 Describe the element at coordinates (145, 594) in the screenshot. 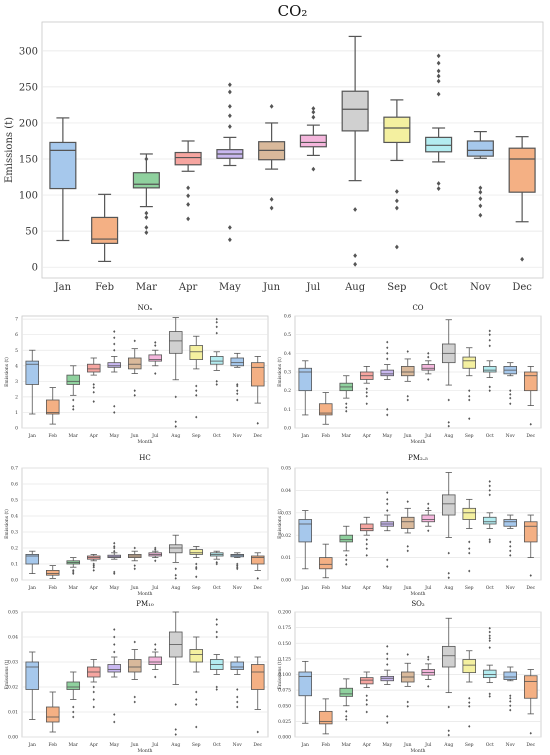

I see `x-axis-label: Month` at that location.